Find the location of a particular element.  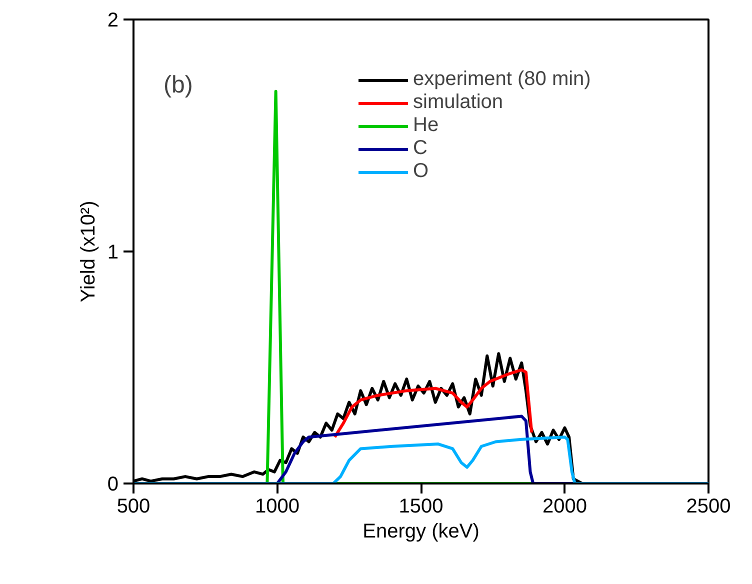

x-axis-title: Energy (keV) is located at coordinates (421, 531).